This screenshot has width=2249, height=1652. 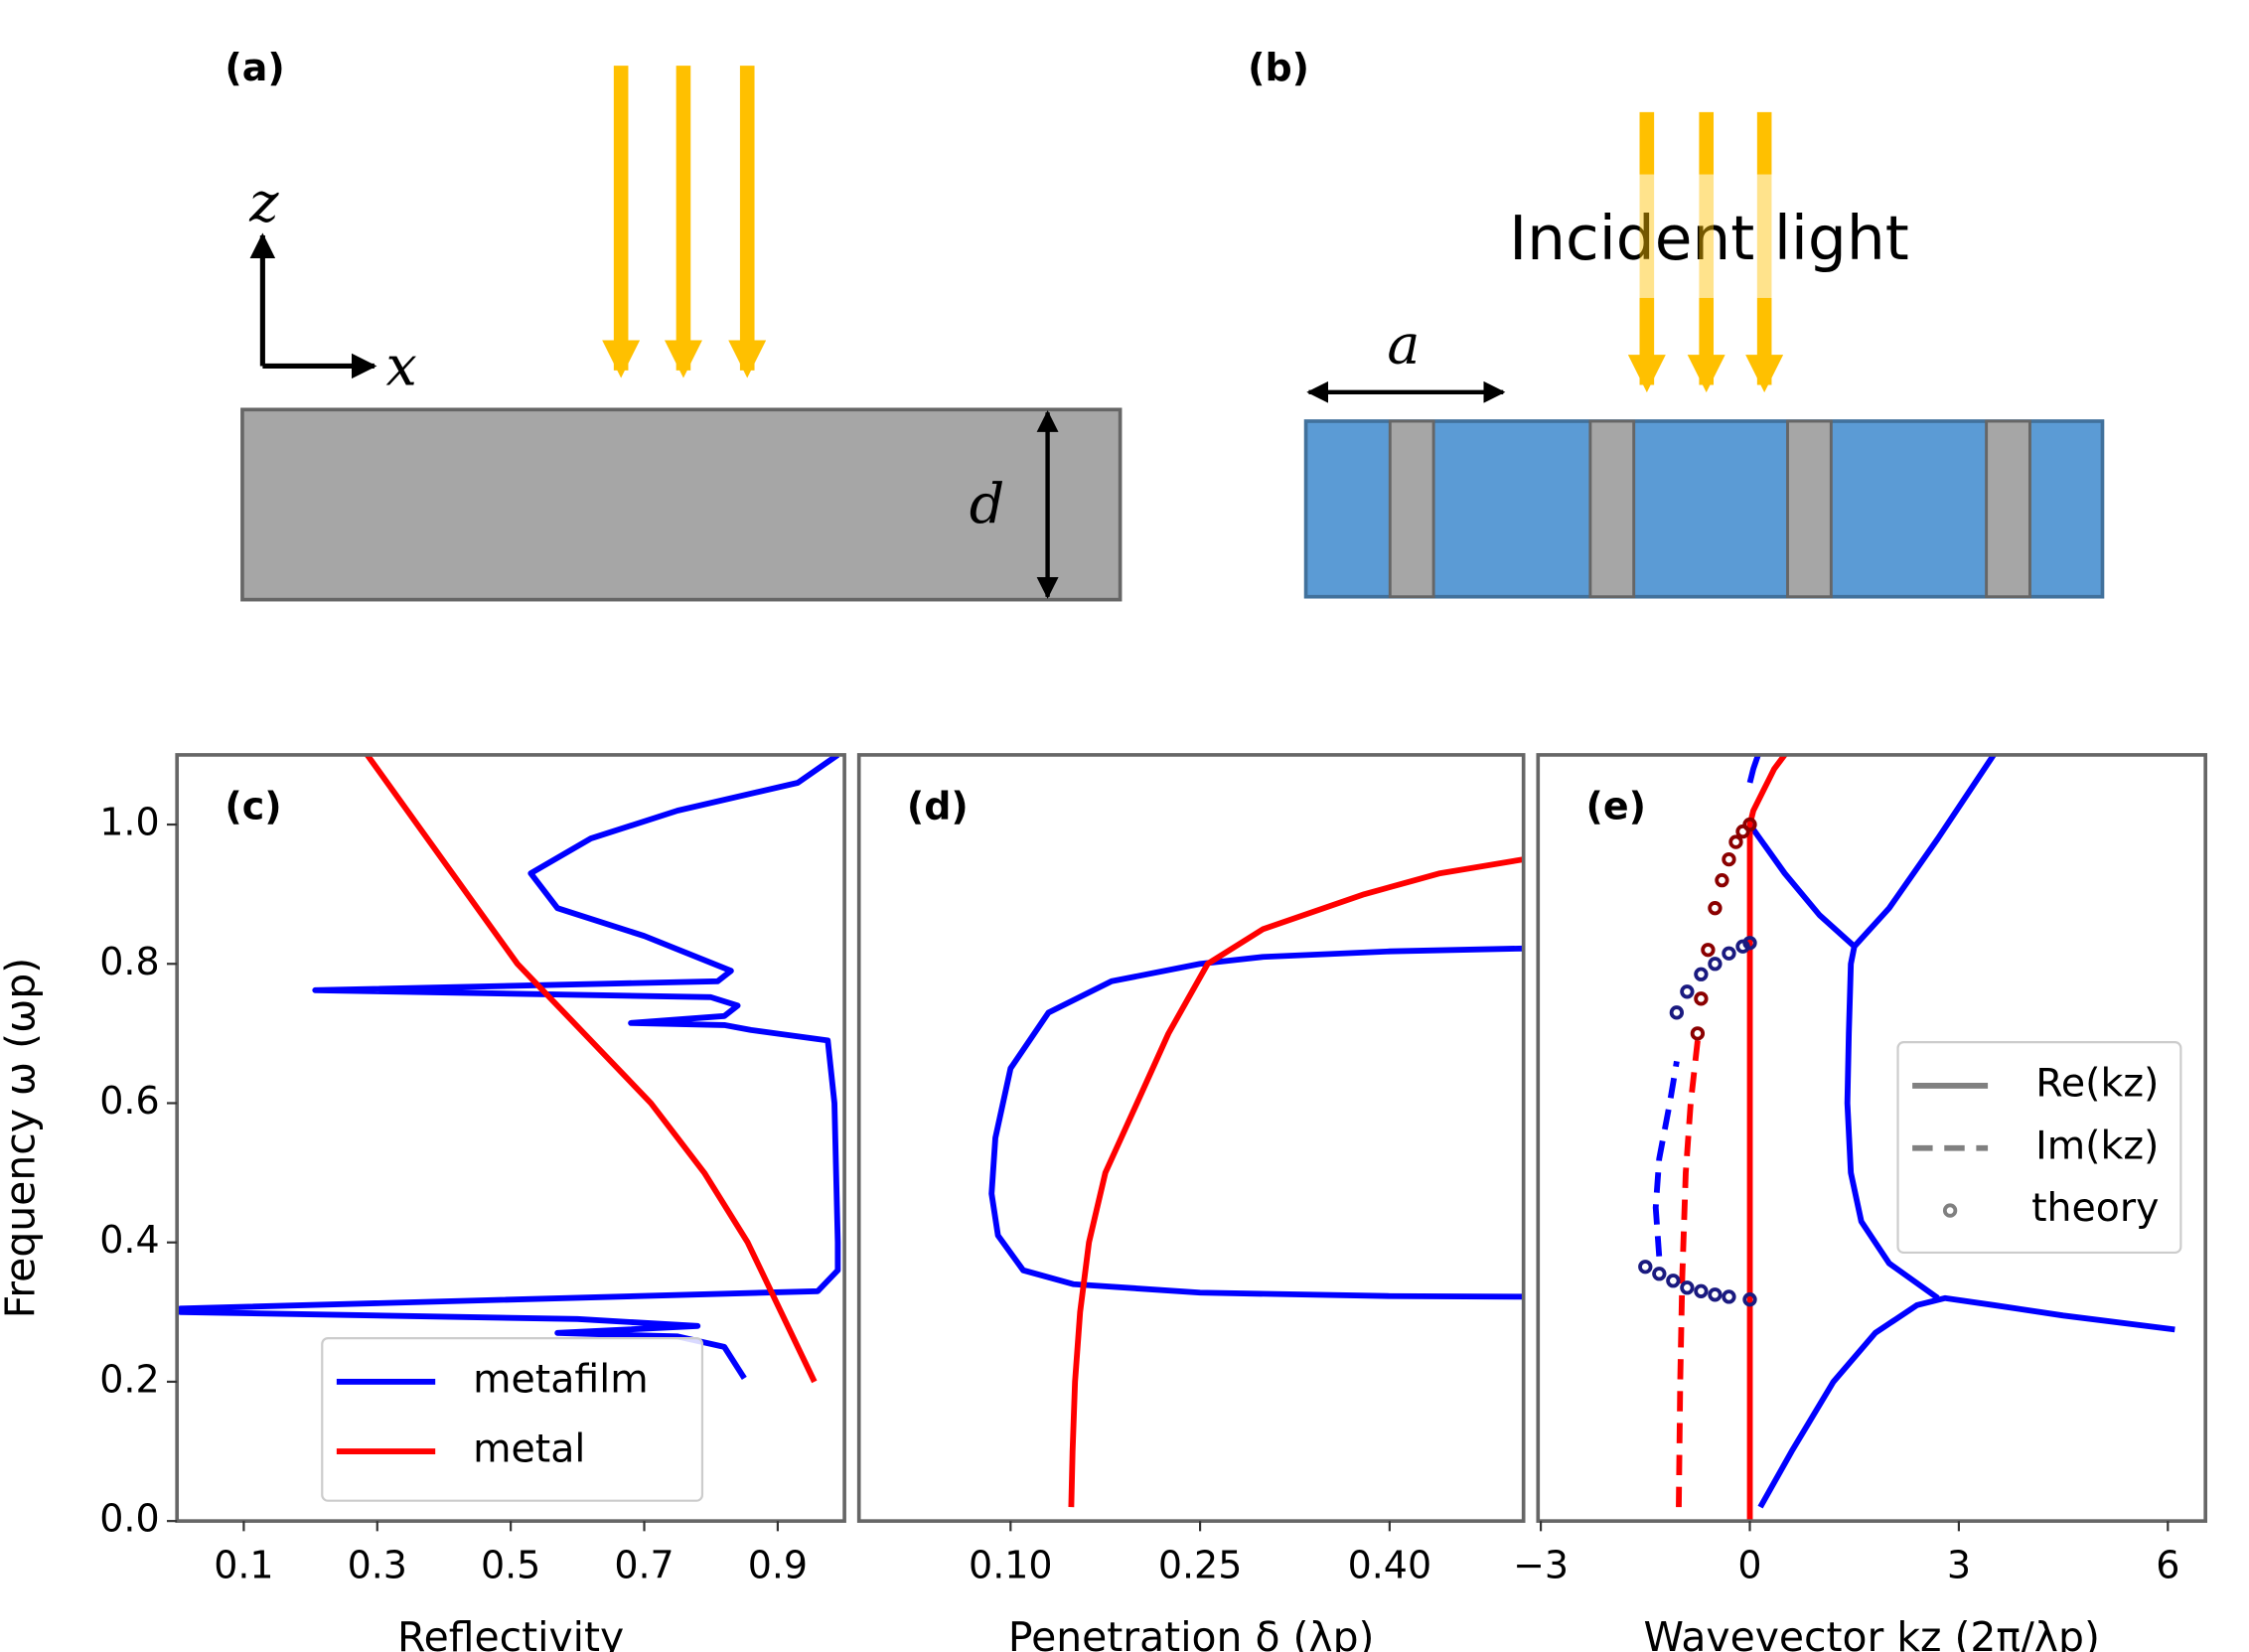 I want to click on diagram-b: (b) a Incident light, so click(x=1676, y=322).